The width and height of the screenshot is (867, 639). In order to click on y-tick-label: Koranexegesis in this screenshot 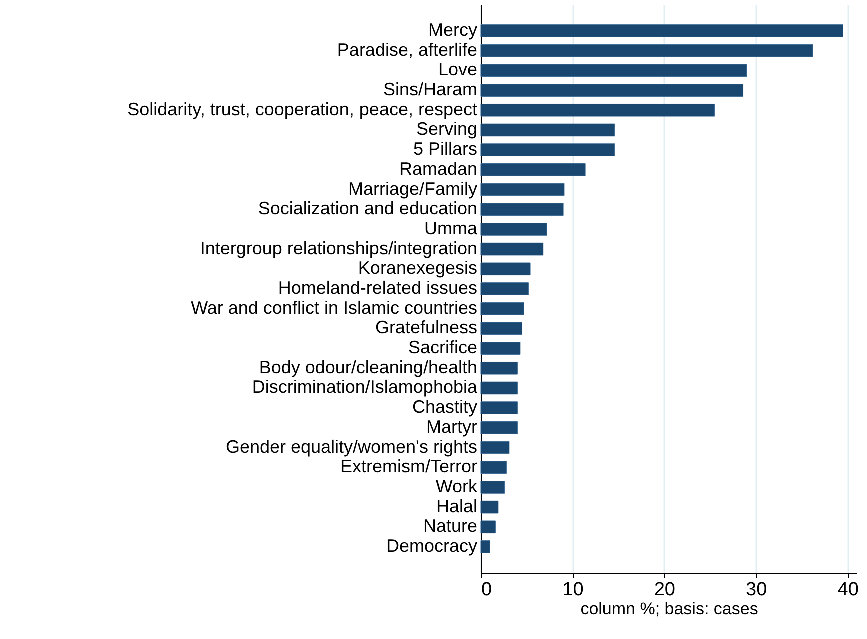, I will do `click(418, 268)`.